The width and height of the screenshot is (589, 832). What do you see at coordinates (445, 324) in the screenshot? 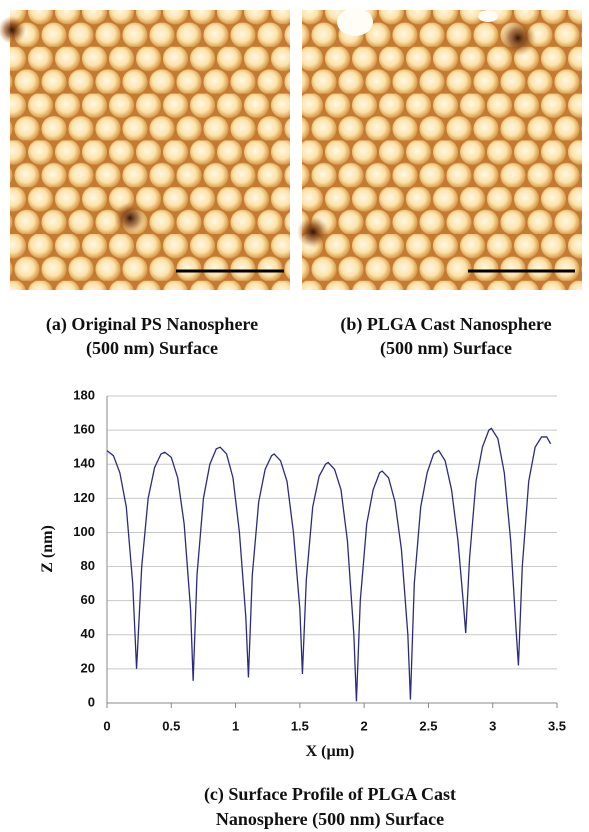
I see `caption: (b) PLGA Cast Nanosphere` at bounding box center [445, 324].